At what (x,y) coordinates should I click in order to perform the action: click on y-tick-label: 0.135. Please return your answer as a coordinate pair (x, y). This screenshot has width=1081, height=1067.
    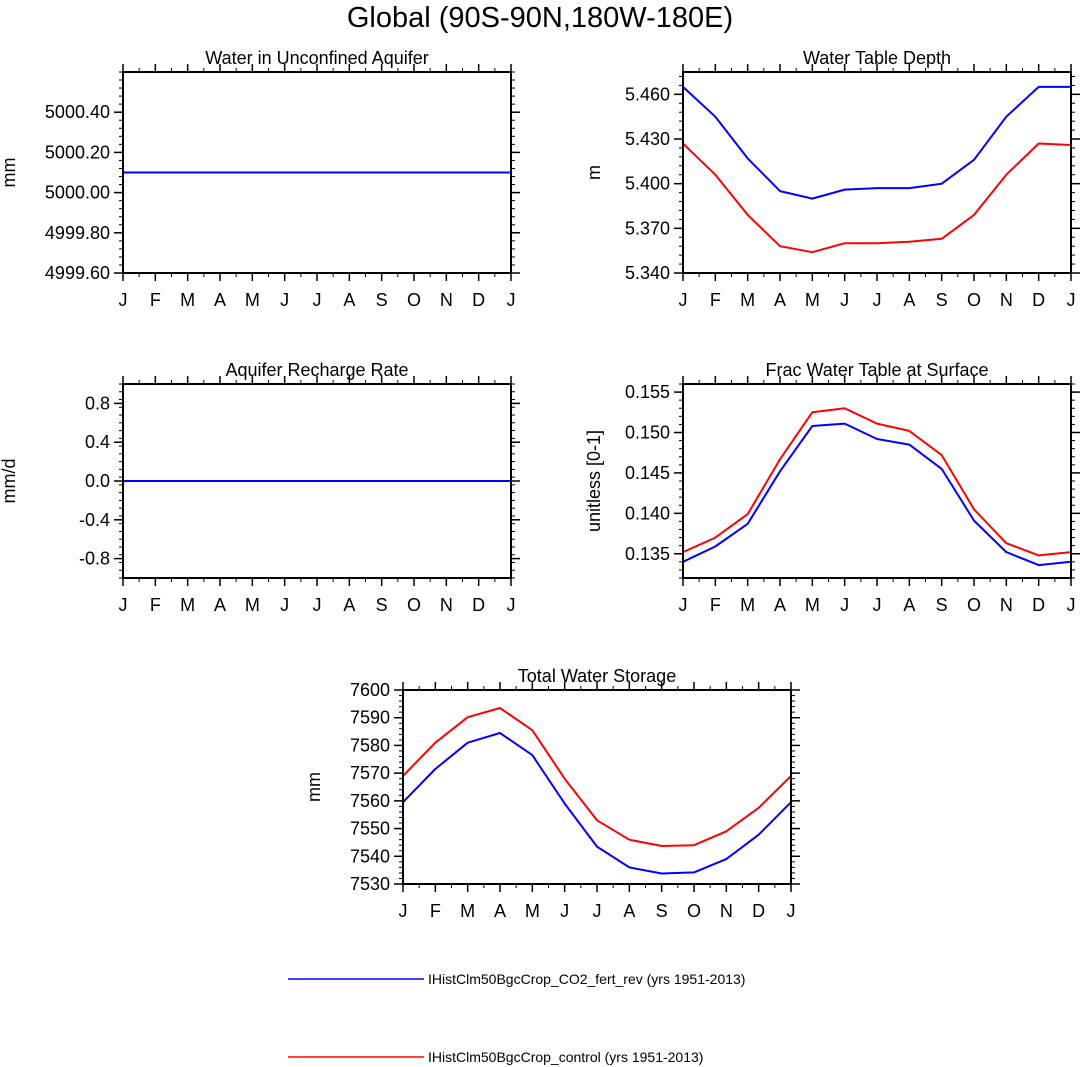
    Looking at the image, I should click on (647, 554).